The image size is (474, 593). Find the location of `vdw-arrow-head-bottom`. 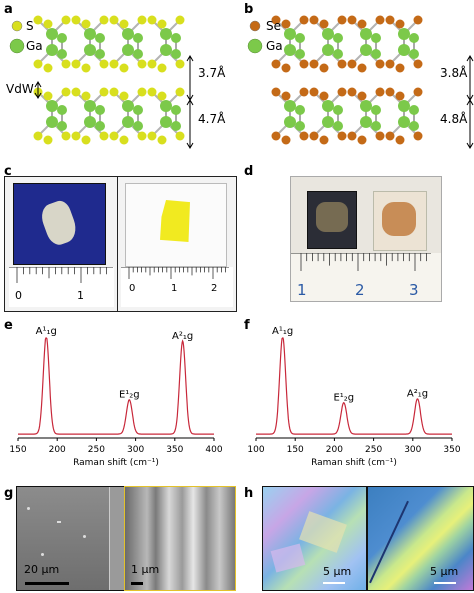

vdw-arrow-head-bottom is located at coordinates (38, 95).